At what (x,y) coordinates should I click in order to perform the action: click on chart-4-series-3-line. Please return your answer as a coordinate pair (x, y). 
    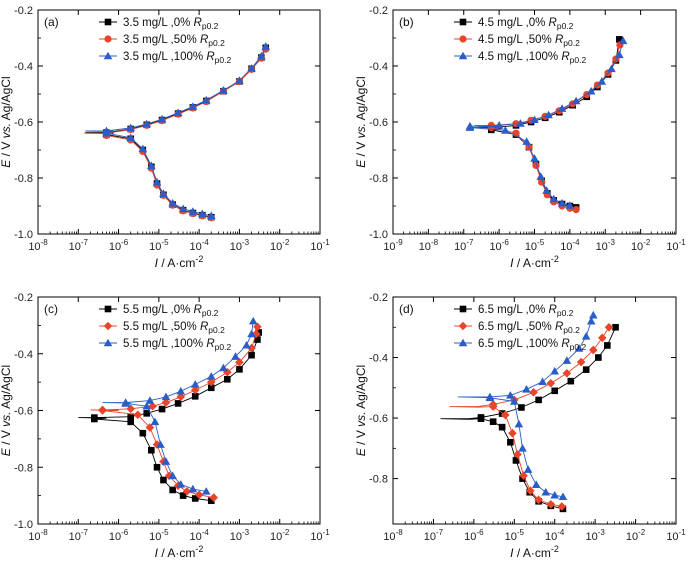
    Looking at the image, I should click on (525, 406).